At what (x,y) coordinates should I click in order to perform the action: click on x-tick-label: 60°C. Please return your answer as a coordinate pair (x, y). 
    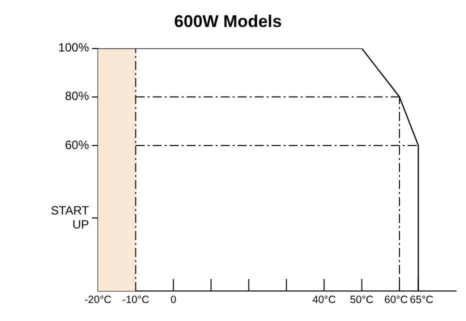
    Looking at the image, I should click on (396, 300).